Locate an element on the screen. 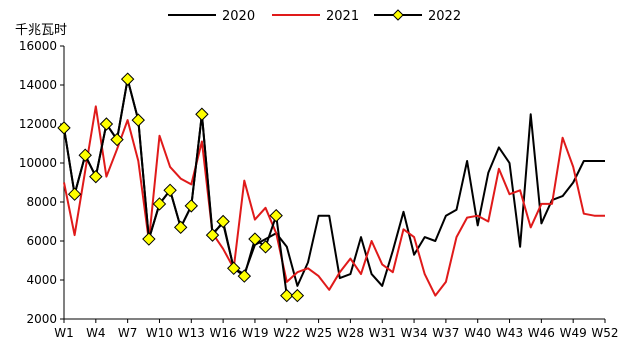 Image resolution: width=618 pixels, height=346 pixels. x-tick-label: W1 is located at coordinates (64, 333).